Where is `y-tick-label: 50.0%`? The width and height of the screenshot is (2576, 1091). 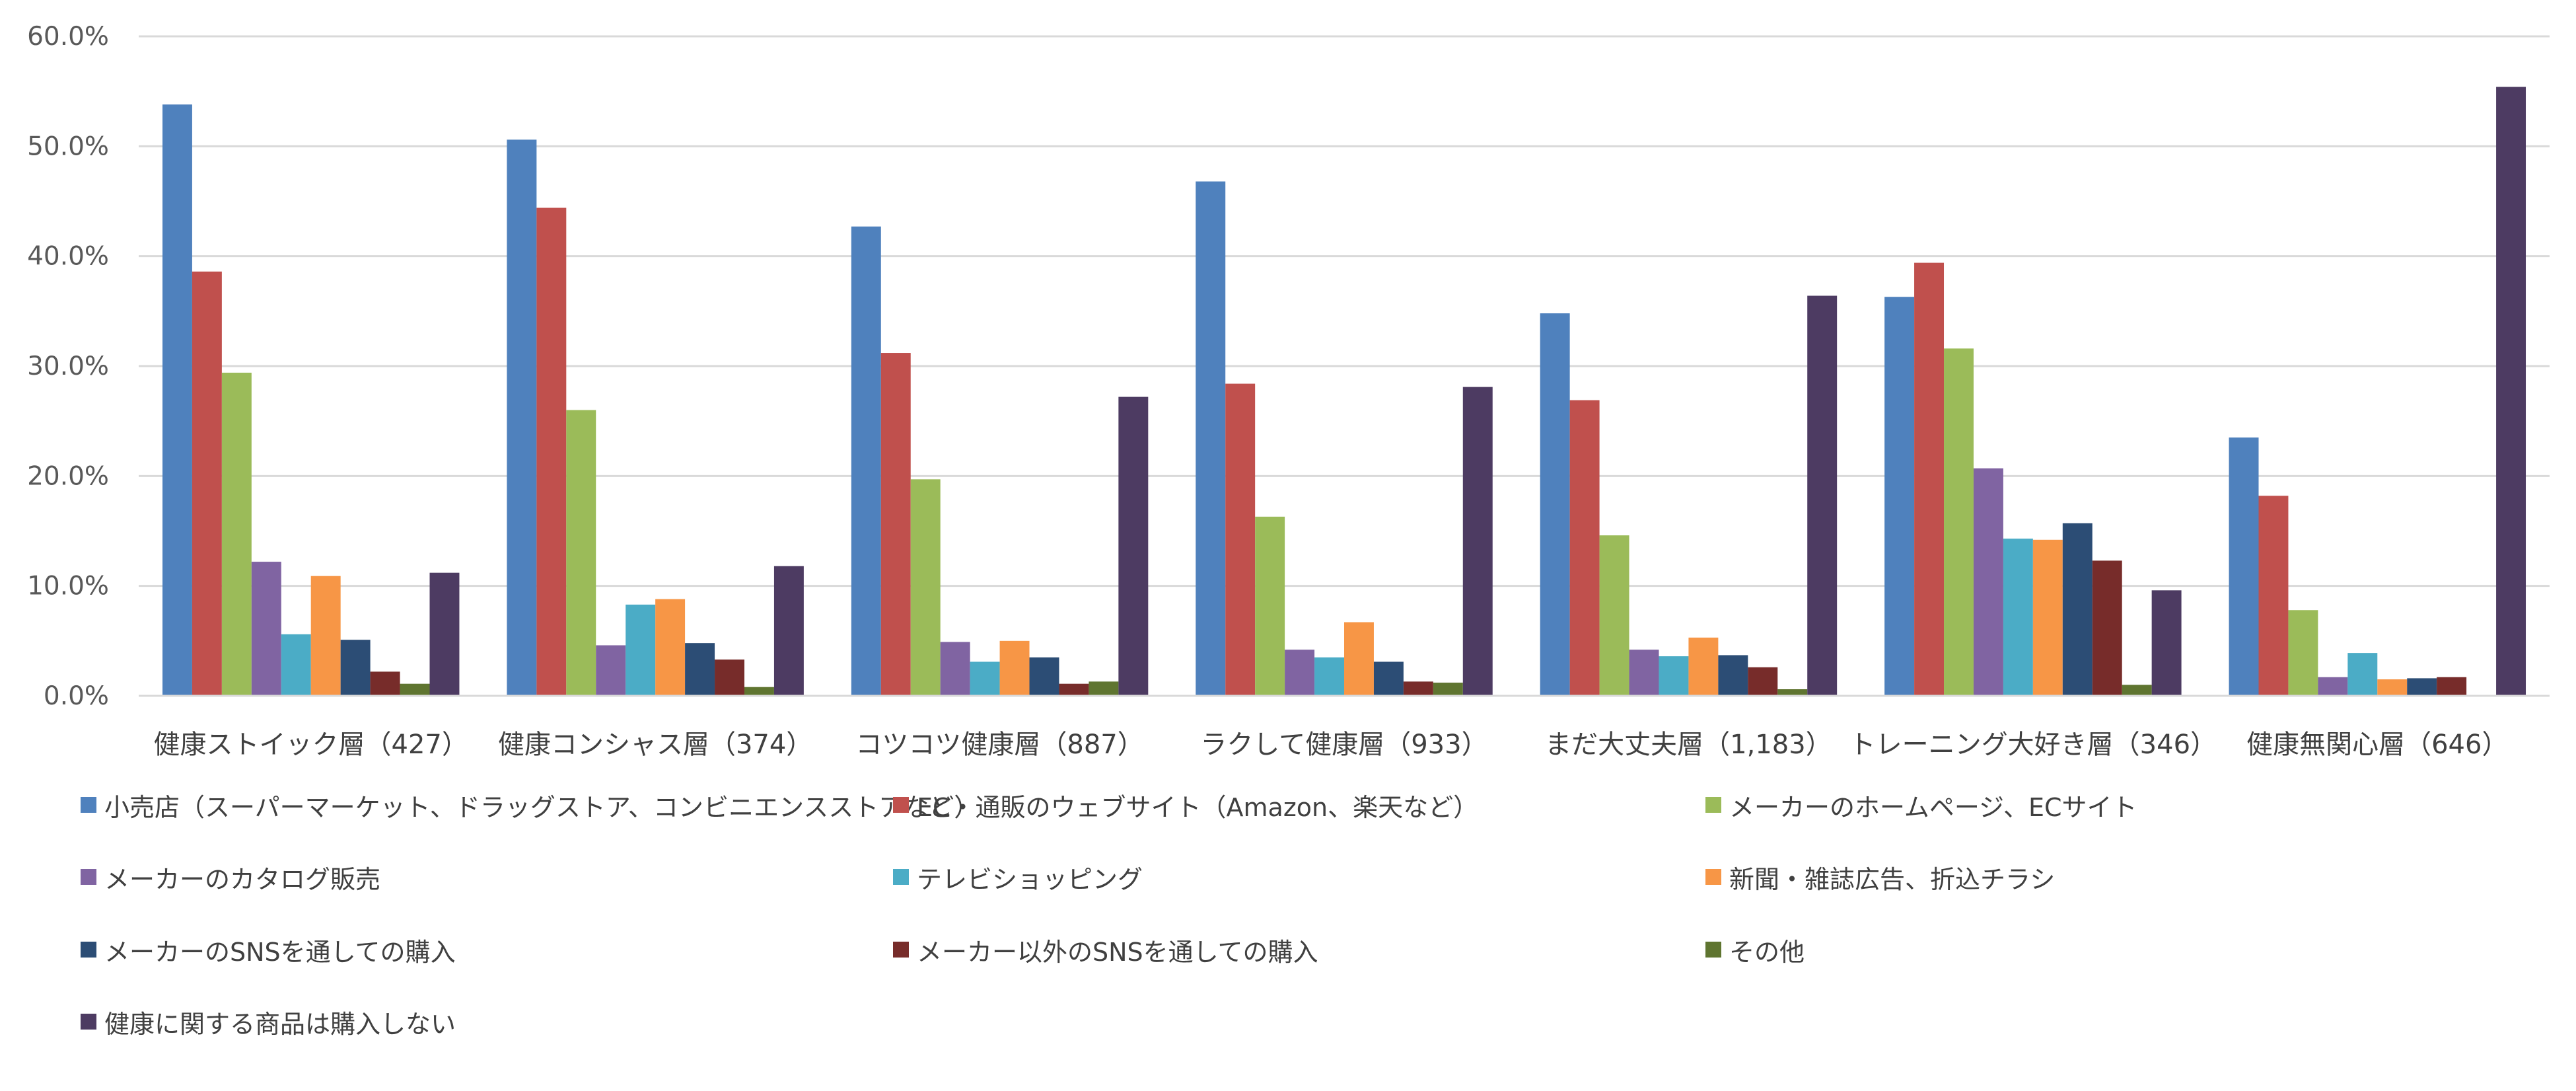
y-tick-label: 50.0% is located at coordinates (68, 147).